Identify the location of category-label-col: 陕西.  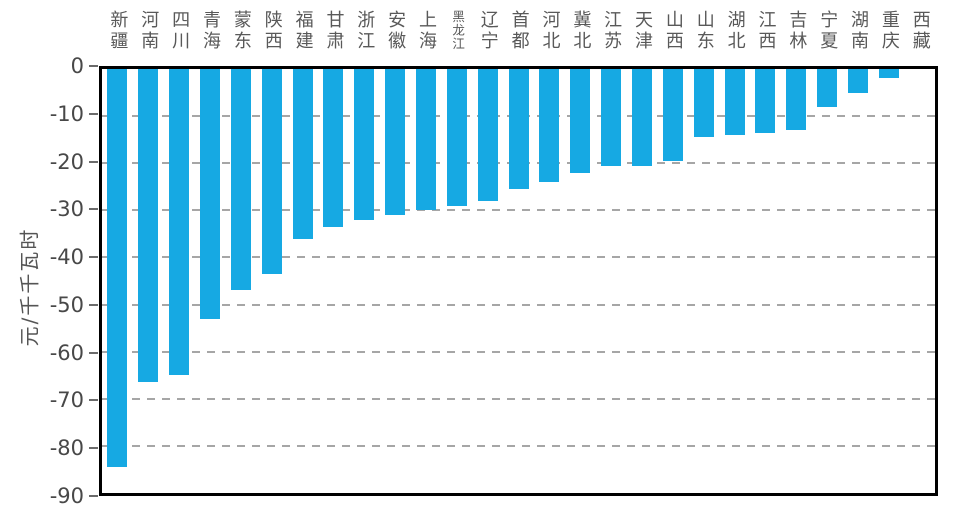
(271, 37).